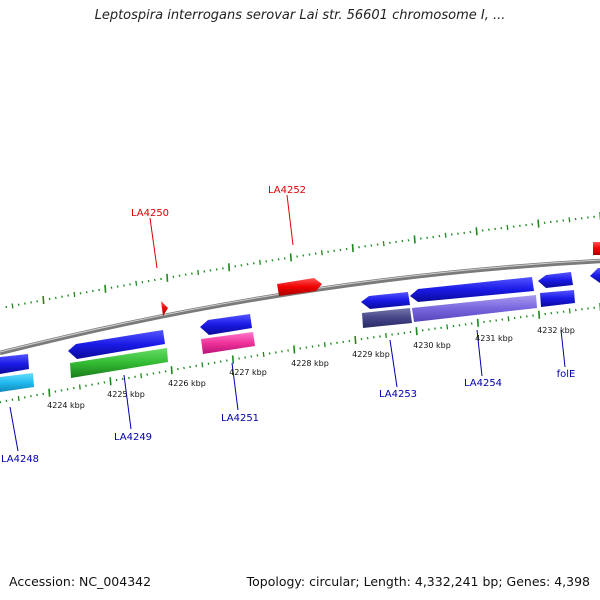 This screenshot has height=600, width=600. What do you see at coordinates (483, 383) in the screenshot?
I see `gene-label-LA4254: LA4254` at bounding box center [483, 383].